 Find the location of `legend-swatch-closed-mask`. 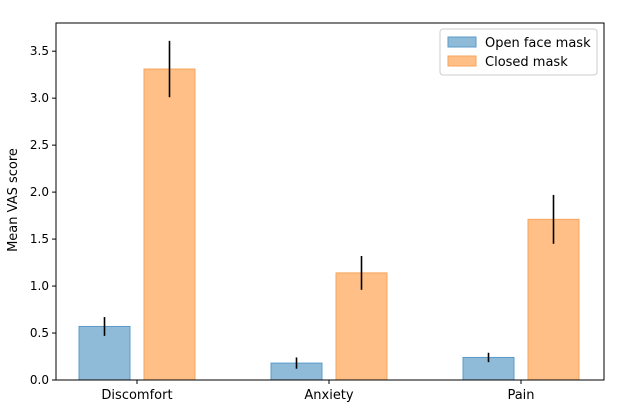

legend-swatch-closed-mask is located at coordinates (462, 61).